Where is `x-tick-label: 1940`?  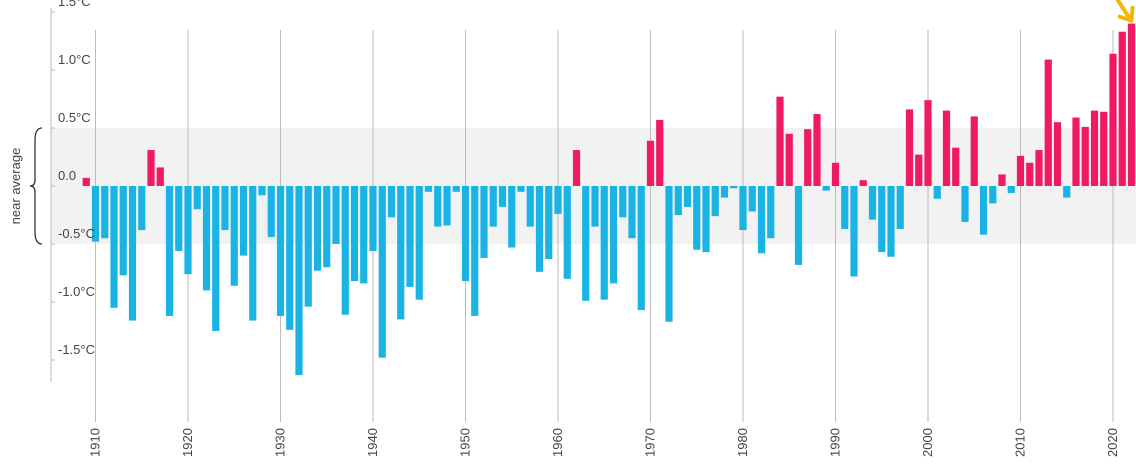 x-tick-label: 1940 is located at coordinates (372, 442).